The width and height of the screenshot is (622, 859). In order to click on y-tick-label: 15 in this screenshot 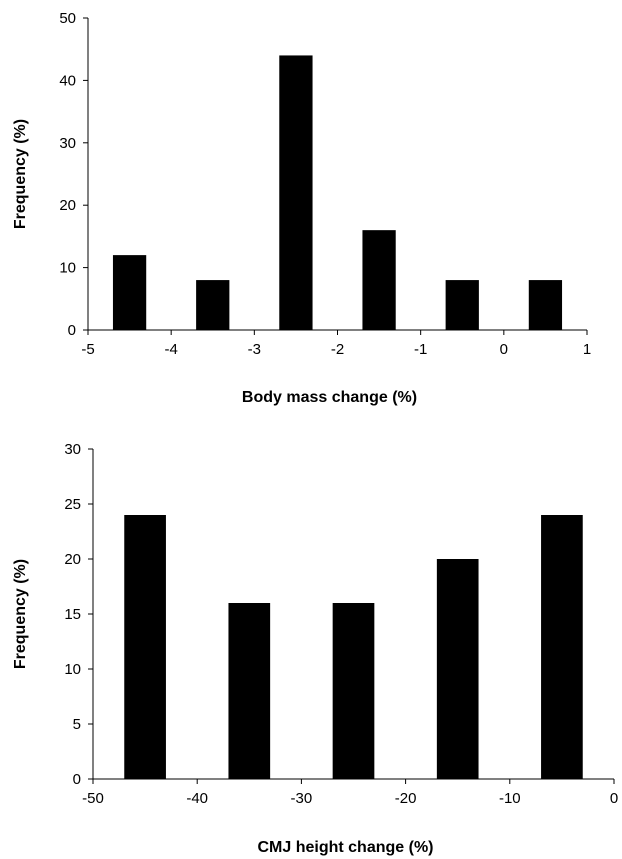, I will do `click(72, 614)`.